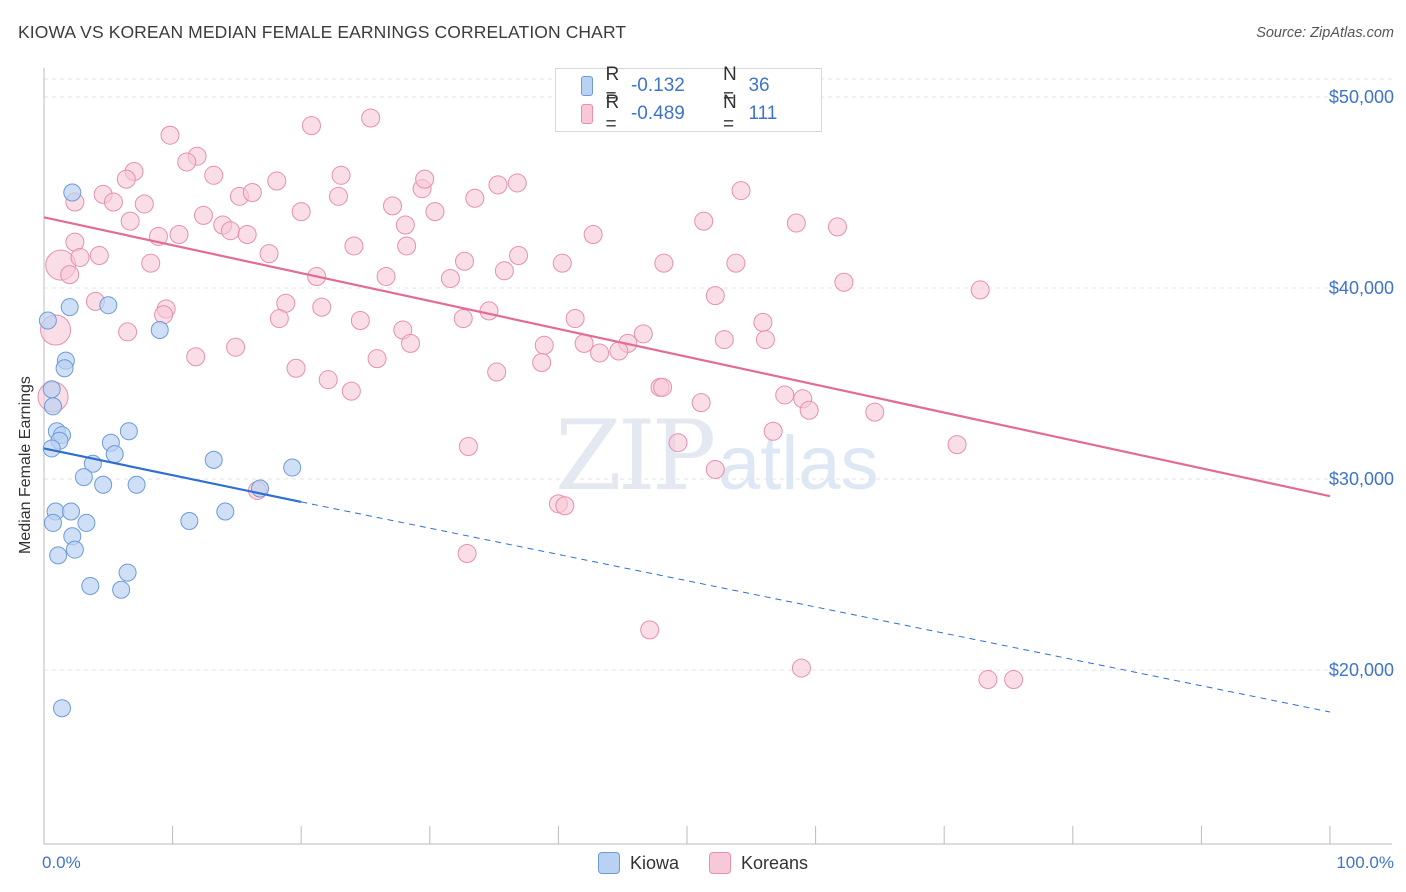  I want to click on y-axis-label: Median Female Earnings, so click(25, 465).